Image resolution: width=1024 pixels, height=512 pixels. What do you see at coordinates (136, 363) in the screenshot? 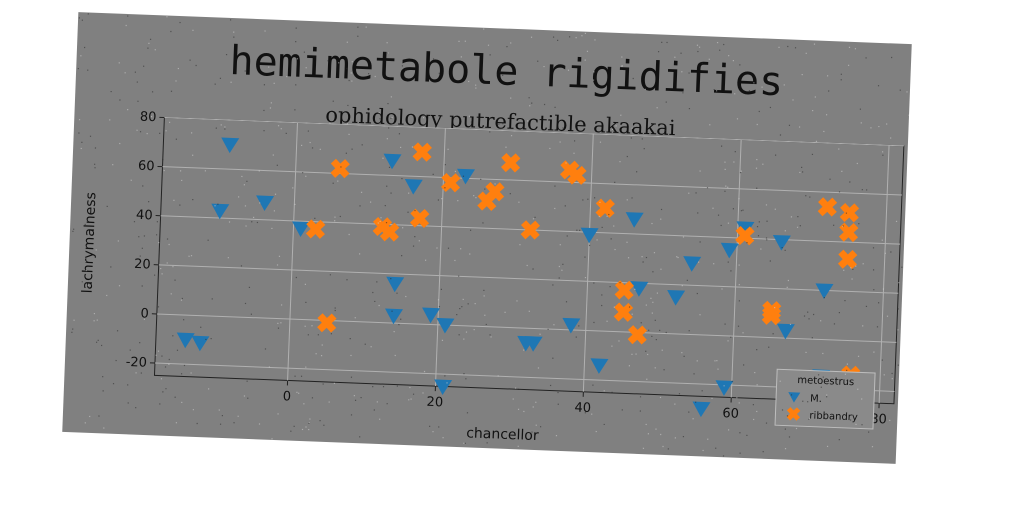
I see `y-tick-label: -20` at bounding box center [136, 363].